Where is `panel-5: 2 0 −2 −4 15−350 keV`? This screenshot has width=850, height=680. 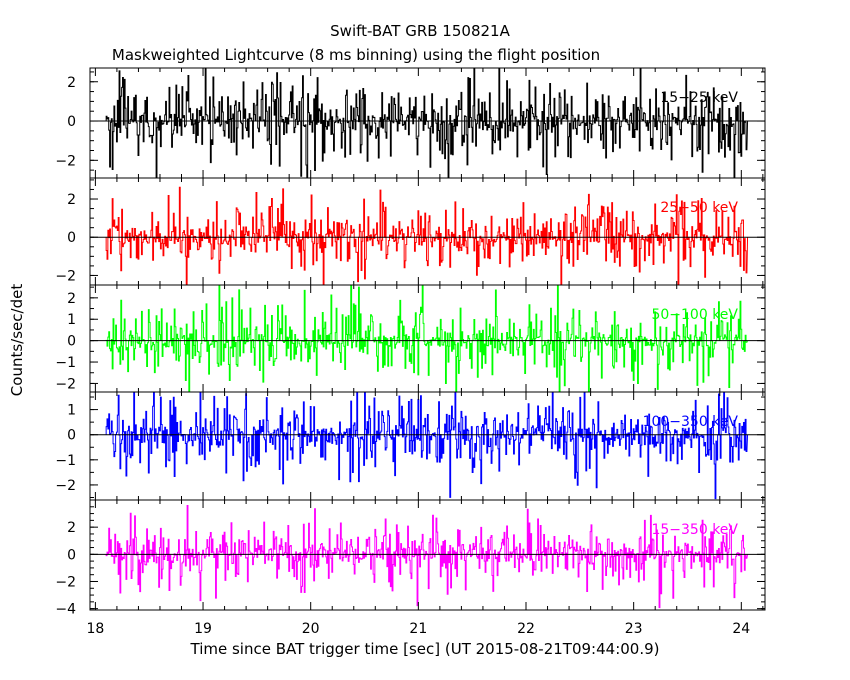
panel-5: 2 0 −2 −4 15−350 keV is located at coordinates (410, 558).